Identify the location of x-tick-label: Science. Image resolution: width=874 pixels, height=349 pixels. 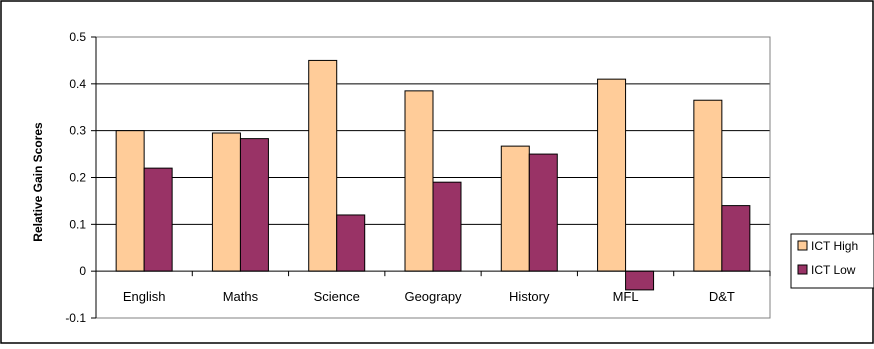
(337, 296).